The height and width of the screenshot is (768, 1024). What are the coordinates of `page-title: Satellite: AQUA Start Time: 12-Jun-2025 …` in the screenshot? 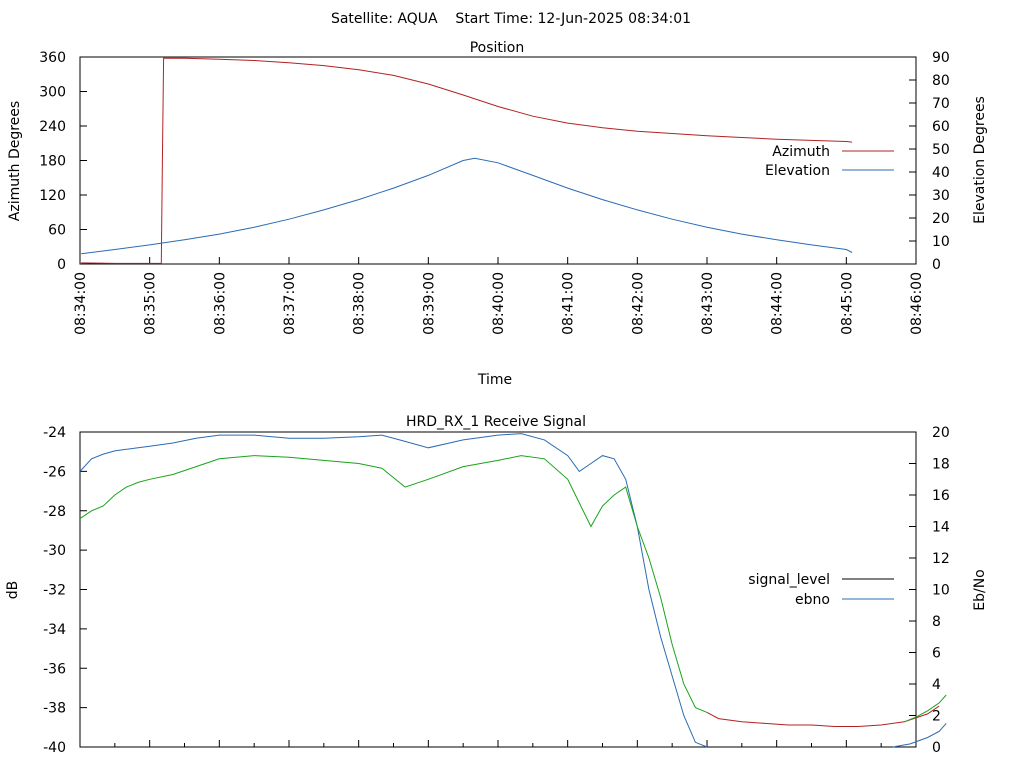 It's located at (511, 19).